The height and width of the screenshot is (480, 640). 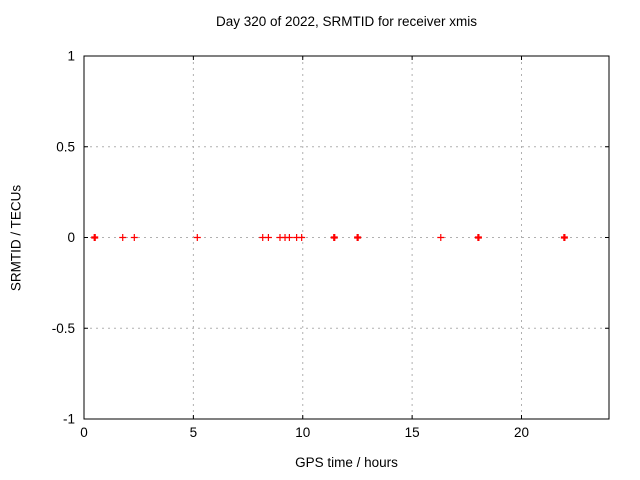 What do you see at coordinates (71, 56) in the screenshot?
I see `y-tick-label: 1` at bounding box center [71, 56].